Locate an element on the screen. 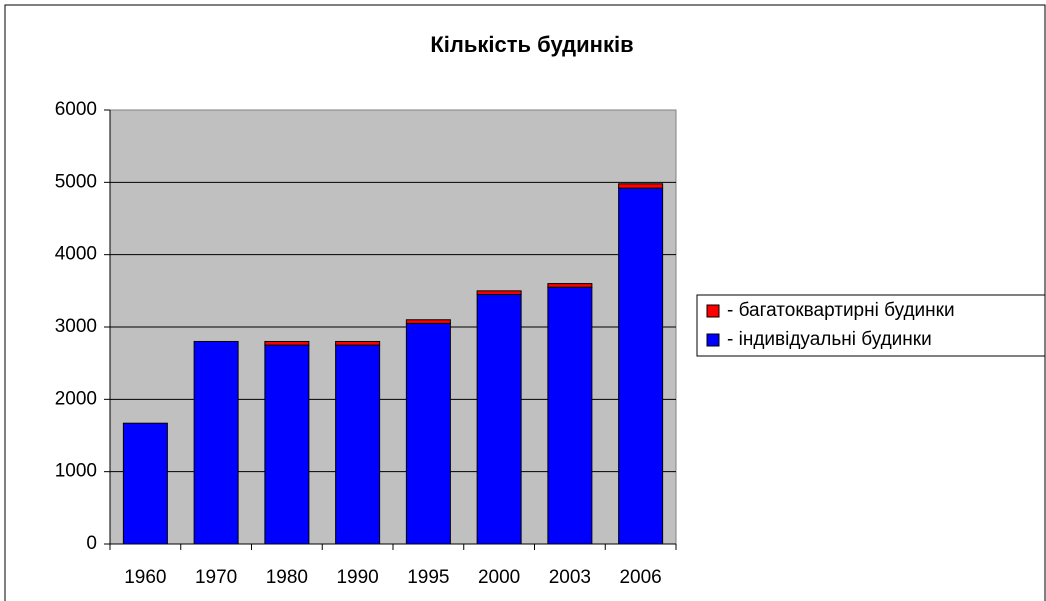 The width and height of the screenshot is (1046, 601). legend-label: - індивідуальні будинки is located at coordinates (829, 339).